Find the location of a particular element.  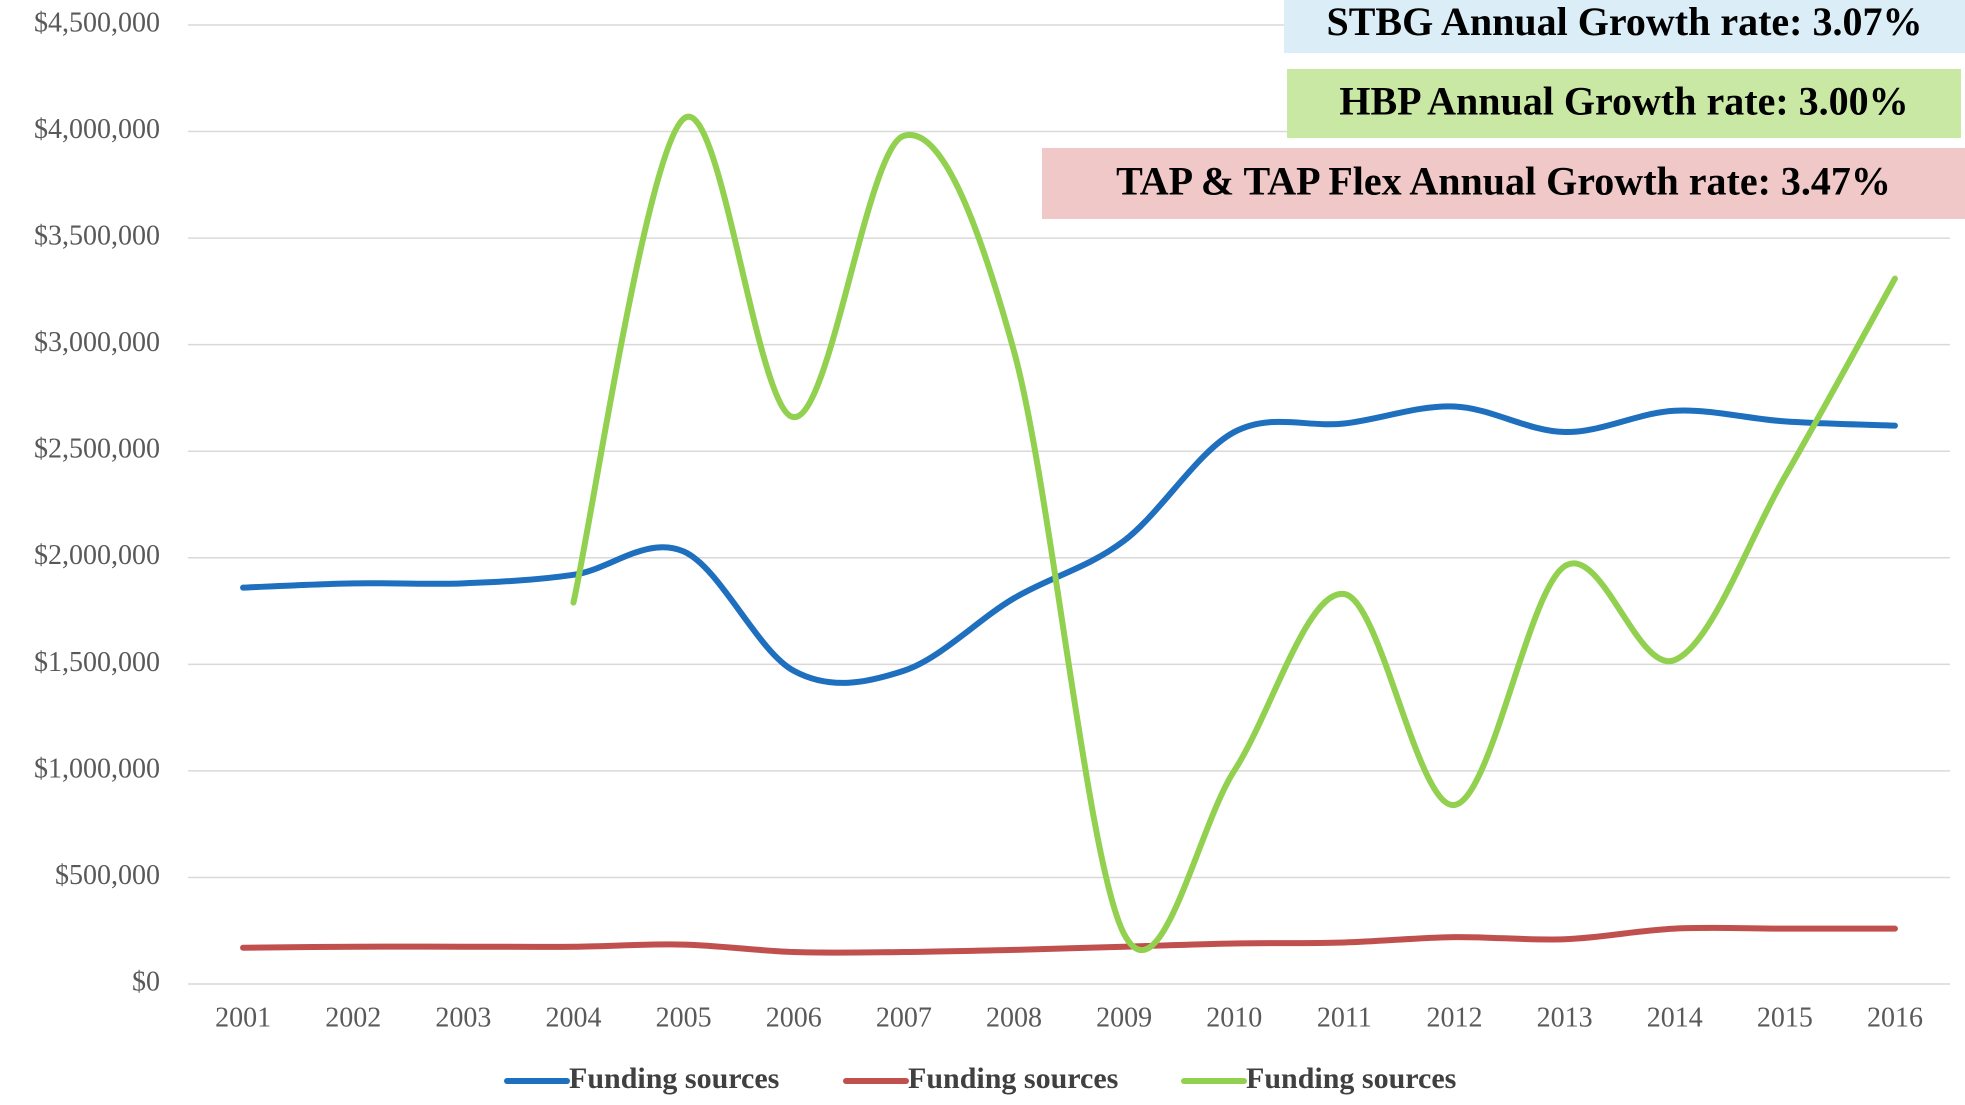

annotation-text: HBP Annual Growth rate: 3.00% is located at coordinates (1623, 101).